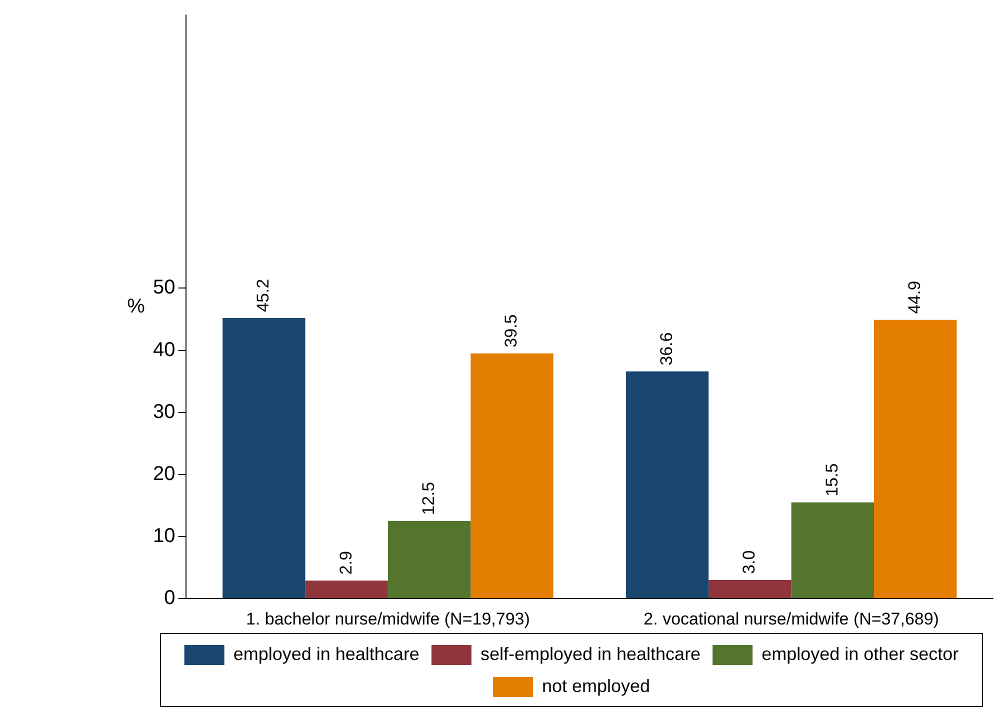  I want to click on y-tick-label: 30, so click(164, 411).